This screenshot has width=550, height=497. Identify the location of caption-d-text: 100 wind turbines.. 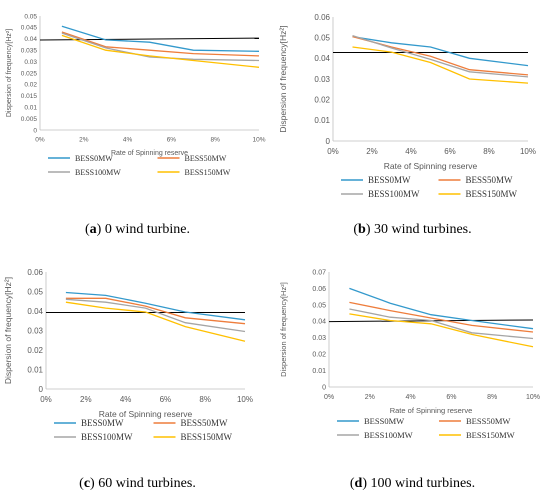
(423, 483).